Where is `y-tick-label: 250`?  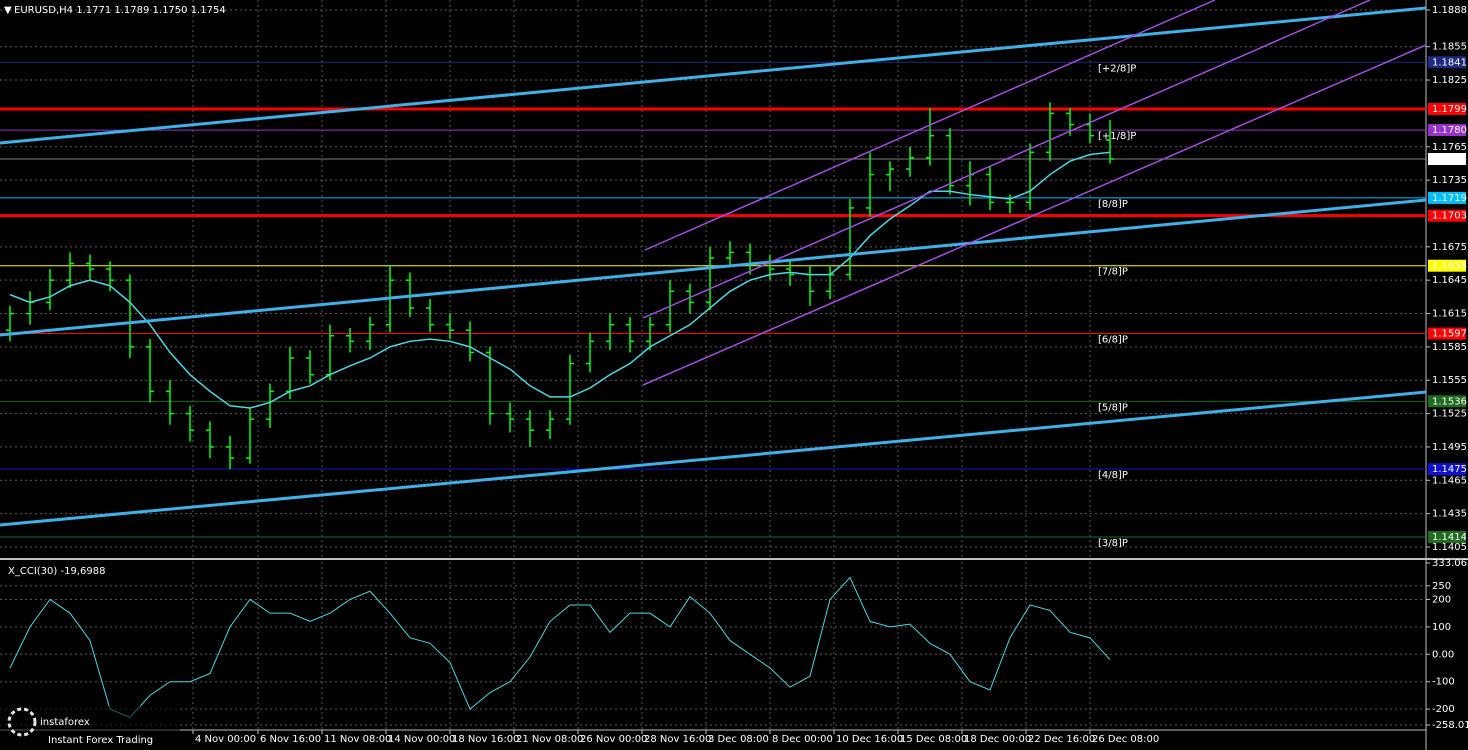
y-tick-label: 250 is located at coordinates (1441, 586).